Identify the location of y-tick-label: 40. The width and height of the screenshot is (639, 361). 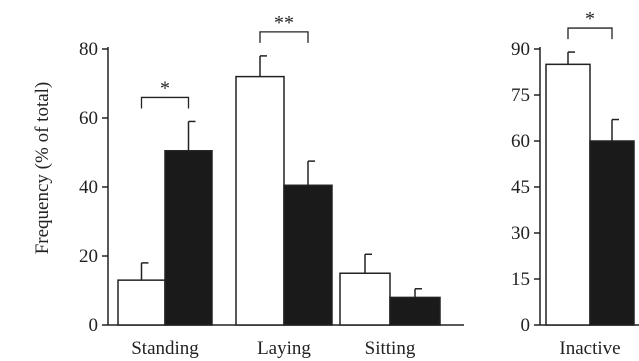
(88, 187).